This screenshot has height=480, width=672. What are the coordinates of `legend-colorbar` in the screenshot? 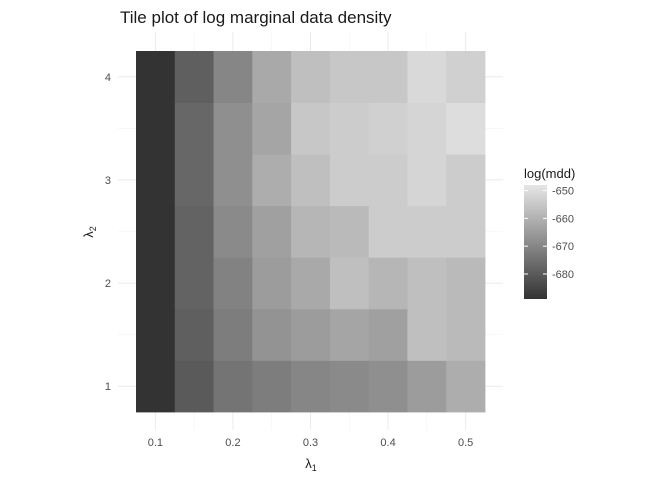 It's located at (535, 242).